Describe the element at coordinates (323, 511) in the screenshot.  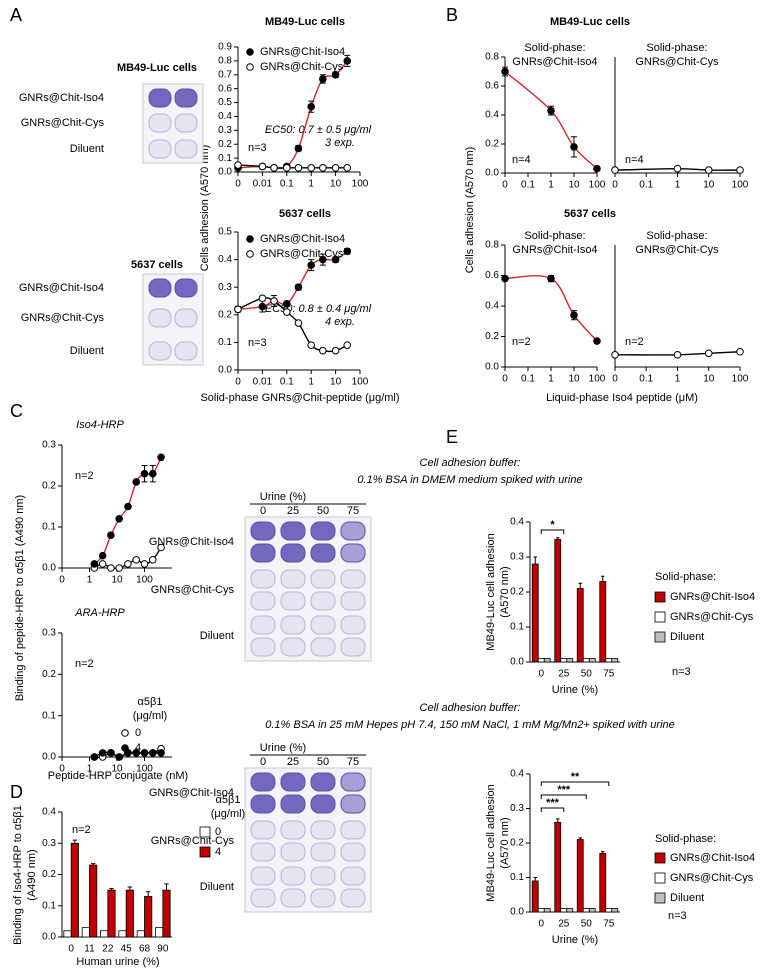
I see `plate-column: 50` at that location.